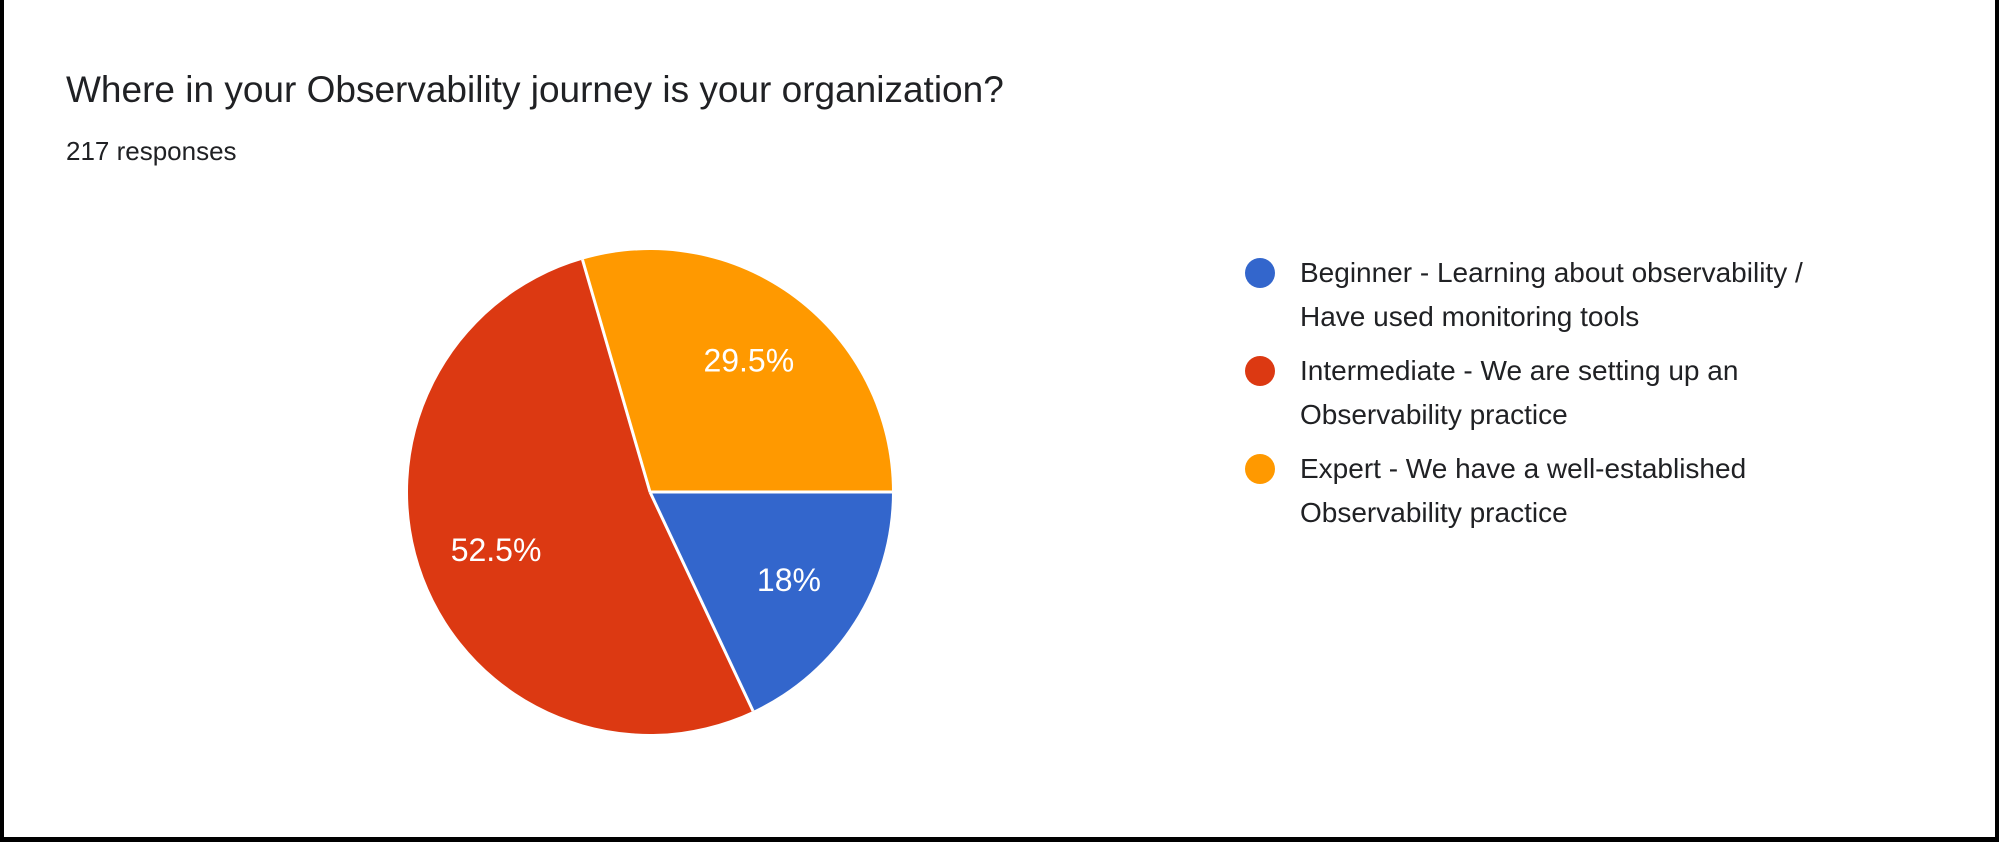 This screenshot has height=842, width=1999. I want to click on pie-slice-label-1: 18%, so click(789, 580).